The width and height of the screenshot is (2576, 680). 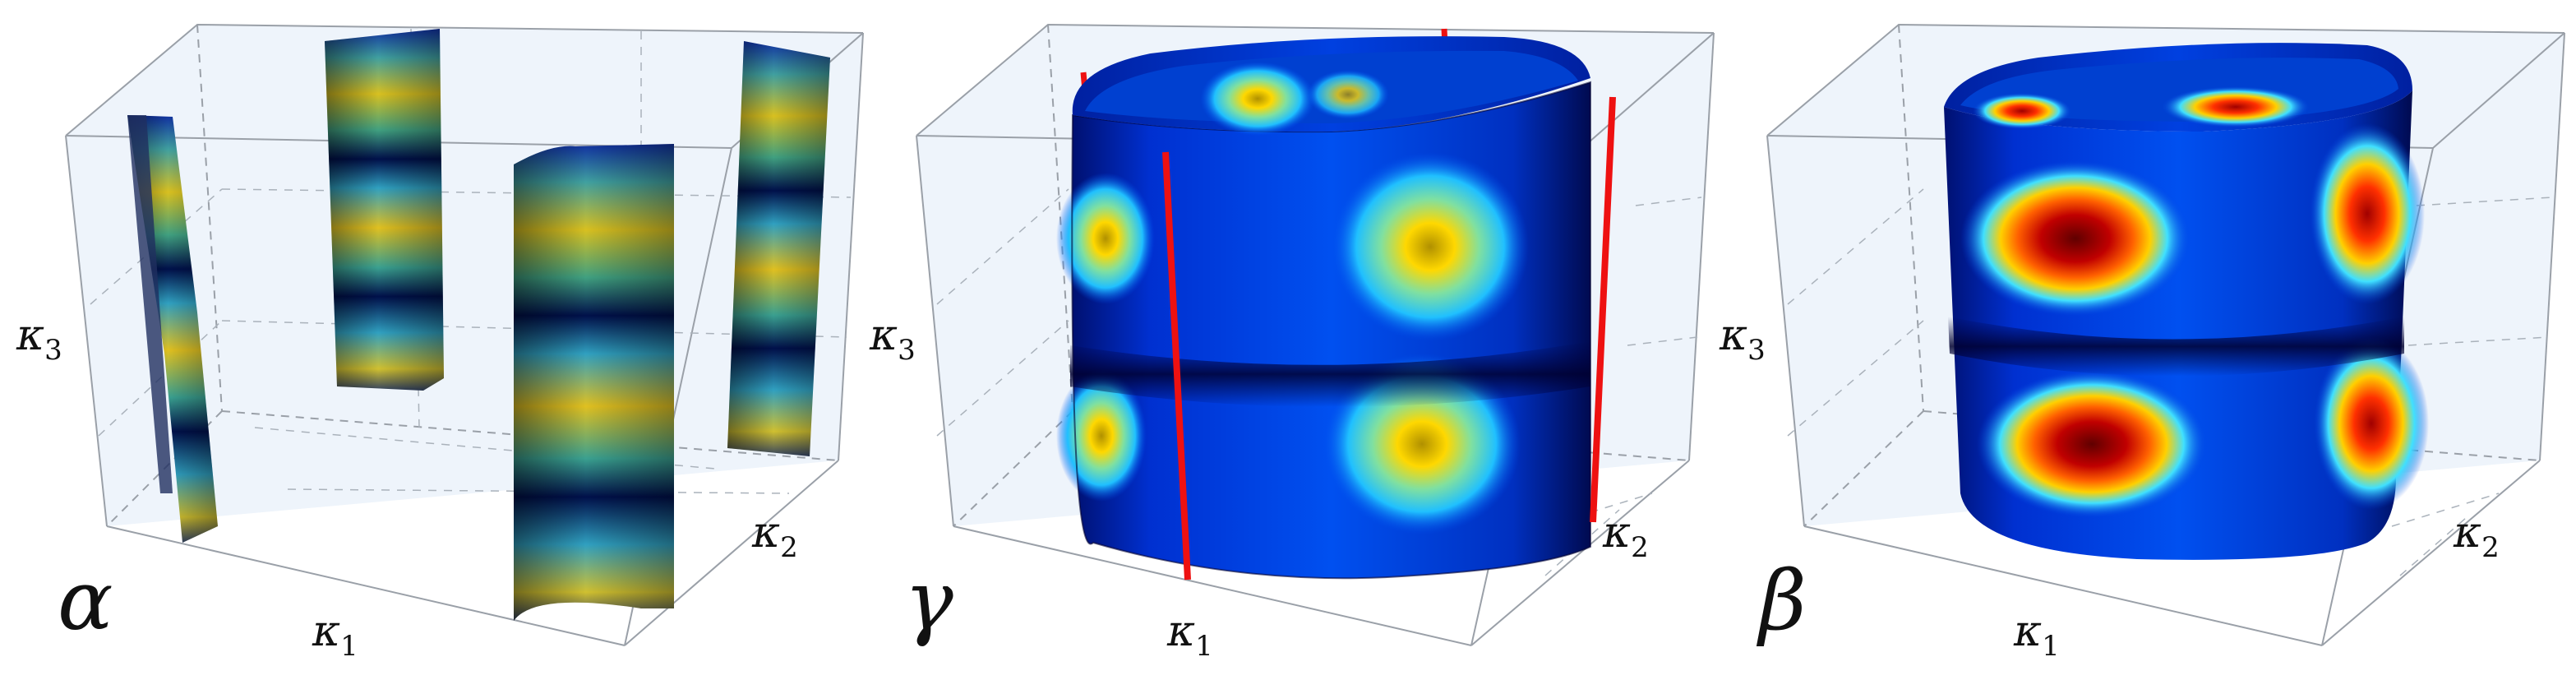 I want to click on panel-label: γ, so click(x=928, y=601).